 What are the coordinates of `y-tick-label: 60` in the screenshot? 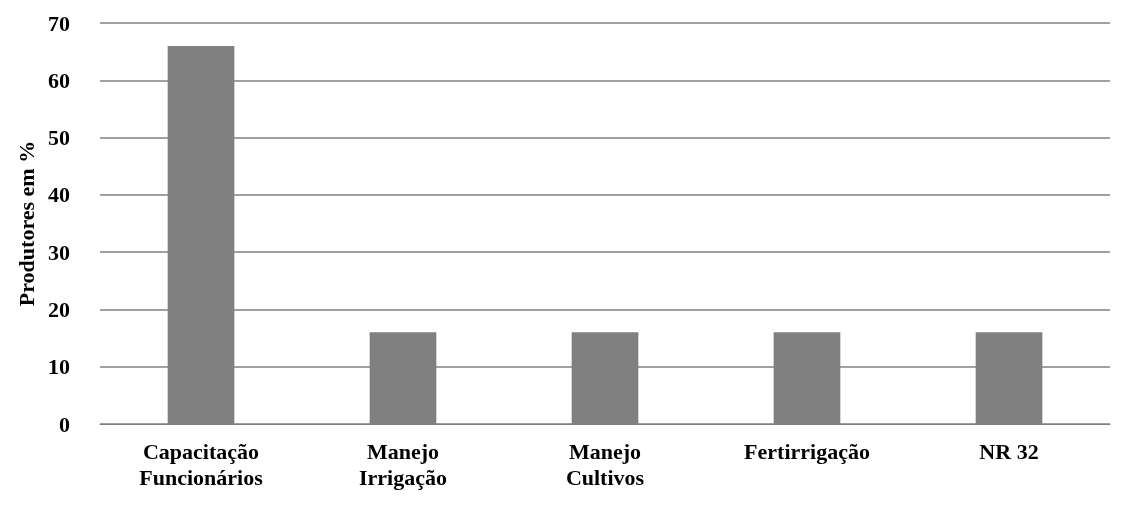 It's located at (59, 80).